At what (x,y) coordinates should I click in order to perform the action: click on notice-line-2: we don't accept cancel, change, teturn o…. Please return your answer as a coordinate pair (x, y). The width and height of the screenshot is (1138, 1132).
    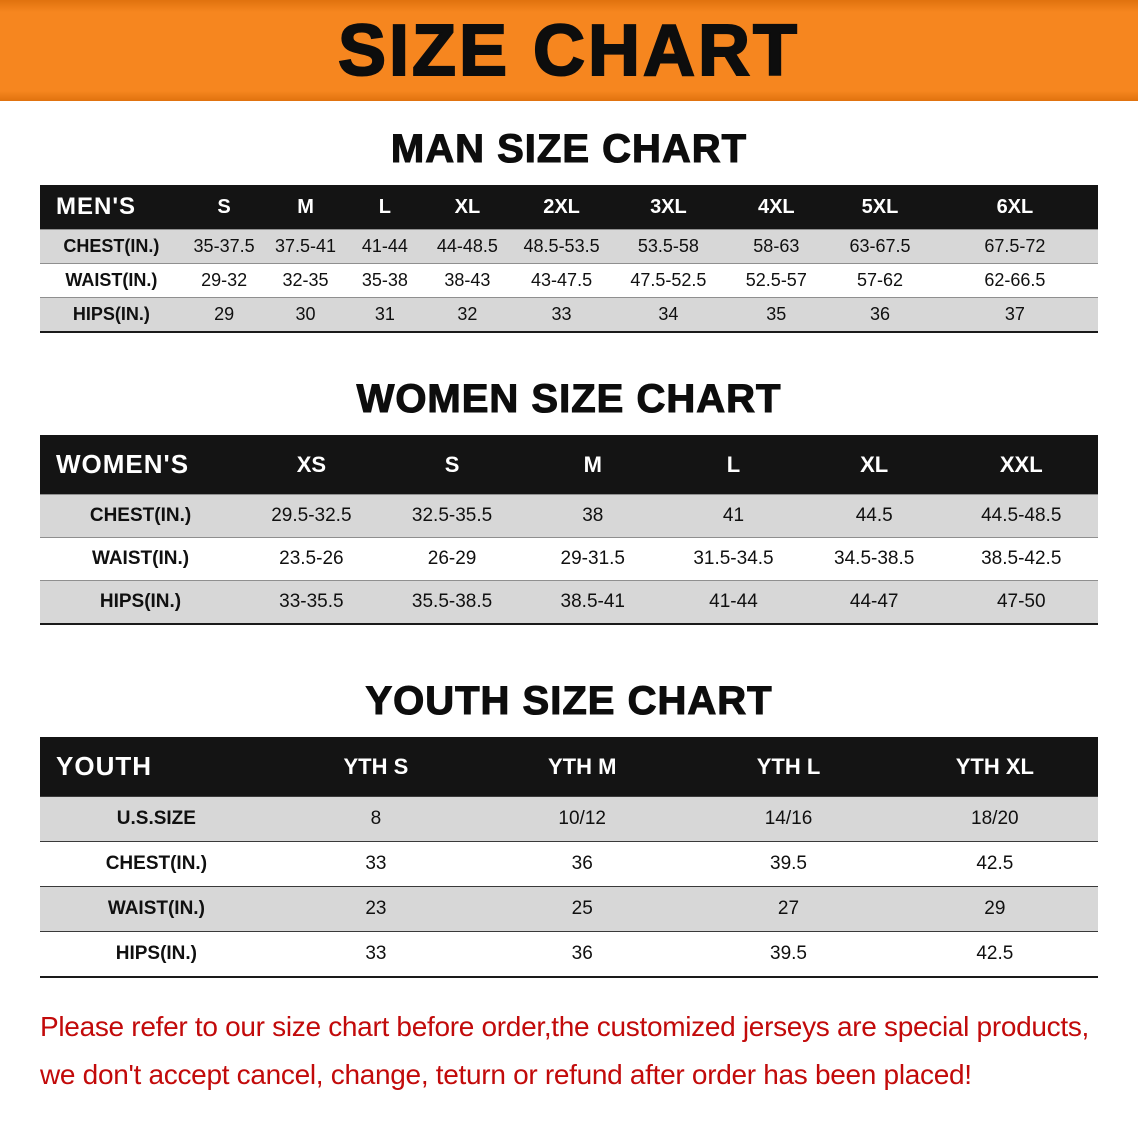
    Looking at the image, I should click on (506, 1074).